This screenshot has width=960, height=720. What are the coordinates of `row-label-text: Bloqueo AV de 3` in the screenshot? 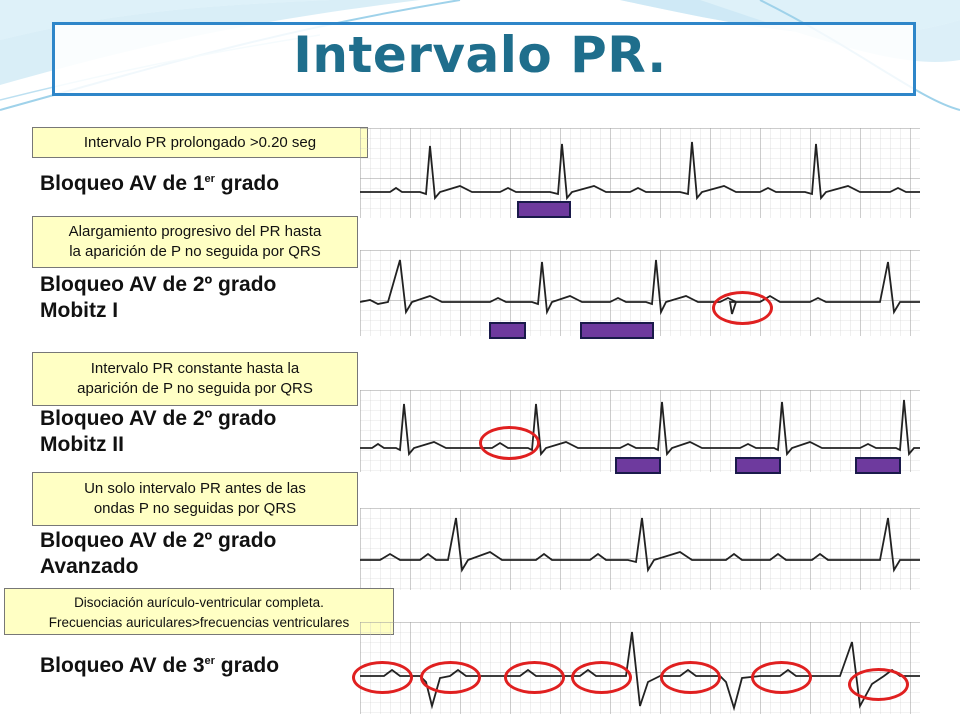 It's located at (122, 665).